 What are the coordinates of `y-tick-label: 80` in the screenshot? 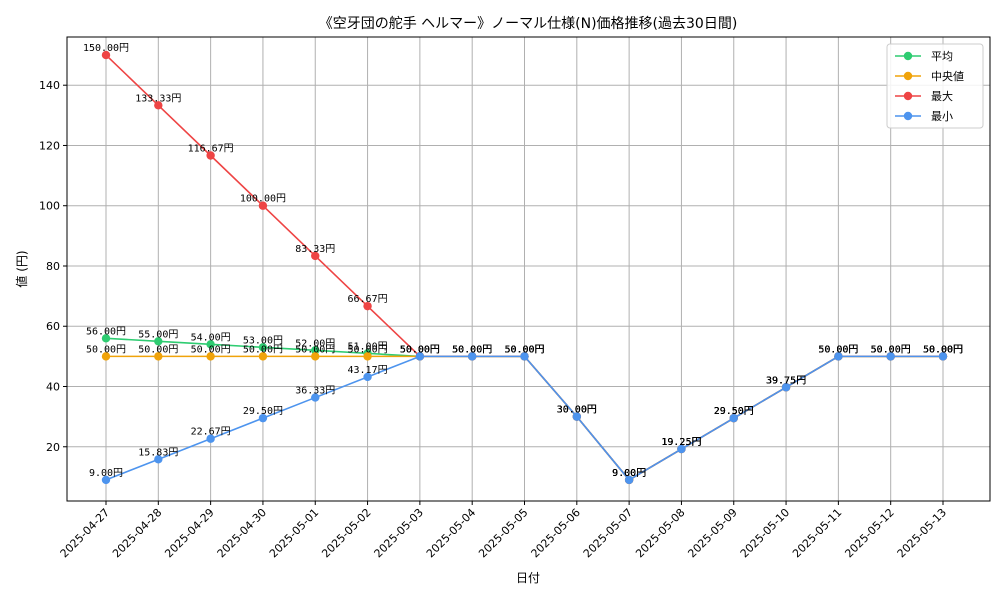 It's located at (53, 266).